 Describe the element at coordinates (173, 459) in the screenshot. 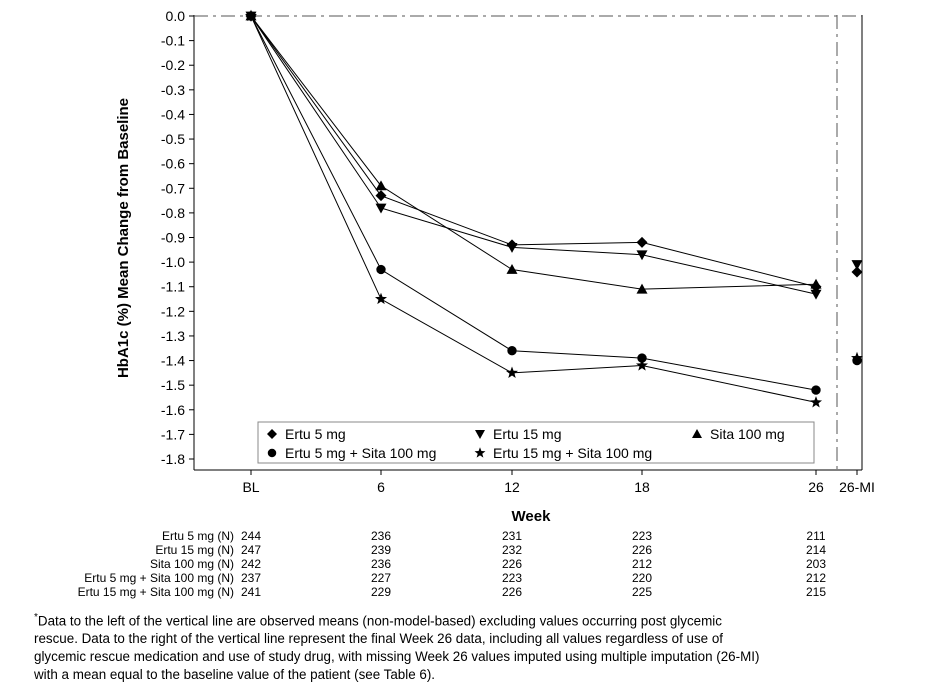

I see `y-tick-label: -1.8` at that location.